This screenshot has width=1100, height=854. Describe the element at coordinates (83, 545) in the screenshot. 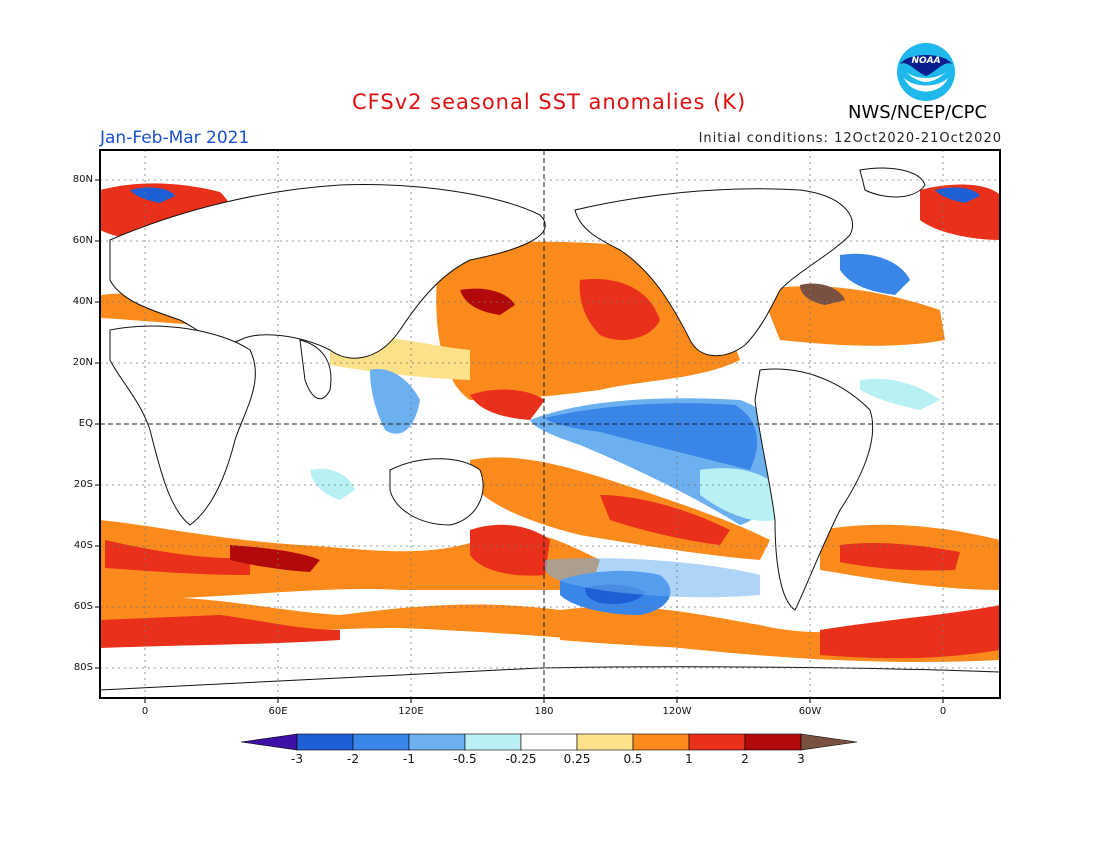

I see `lat-label: 40S` at that location.